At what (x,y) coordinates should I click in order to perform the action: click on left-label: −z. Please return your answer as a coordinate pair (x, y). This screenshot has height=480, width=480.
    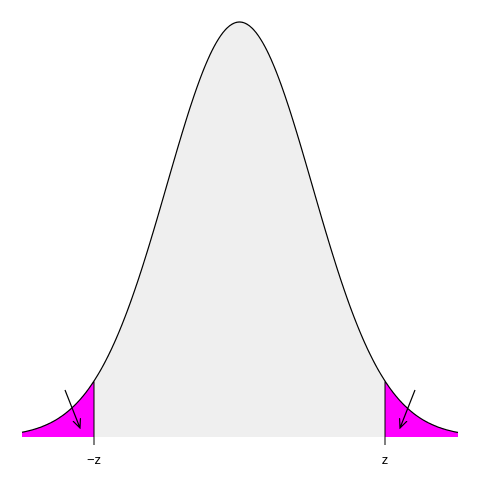
    Looking at the image, I should click on (94, 459).